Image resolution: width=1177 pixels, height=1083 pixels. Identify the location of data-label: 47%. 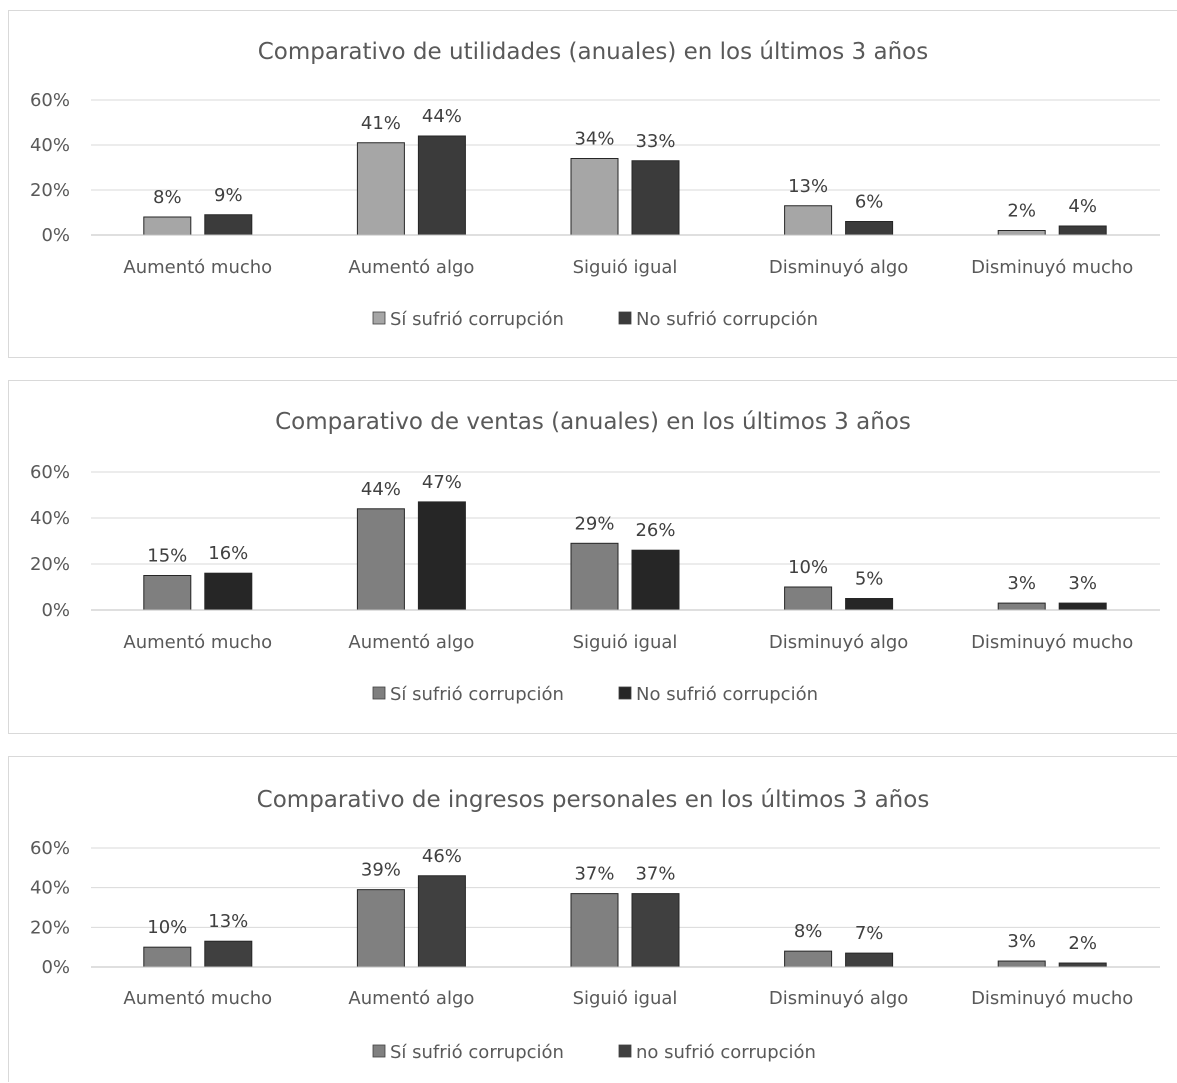
(442, 482).